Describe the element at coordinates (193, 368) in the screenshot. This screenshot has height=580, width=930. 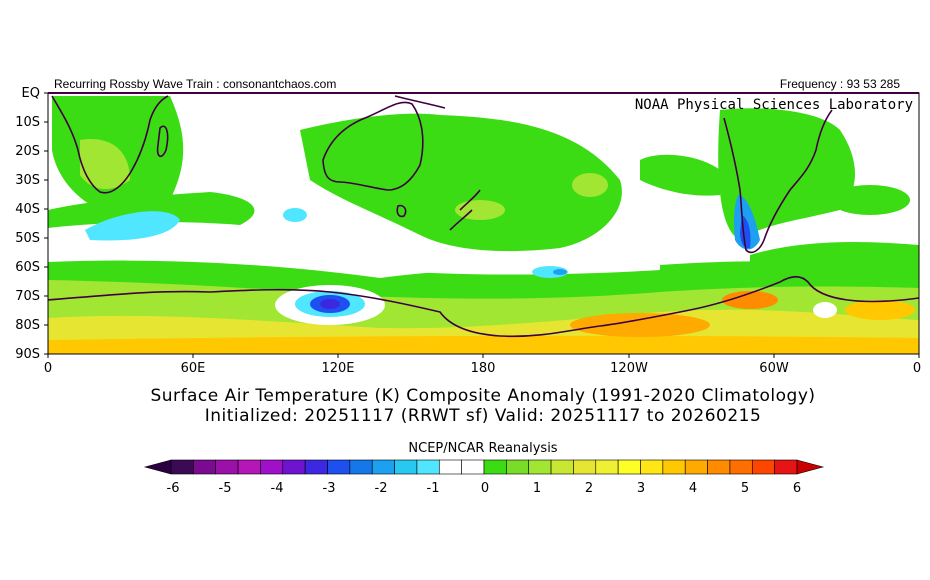
I see `lon-label: 60E` at that location.